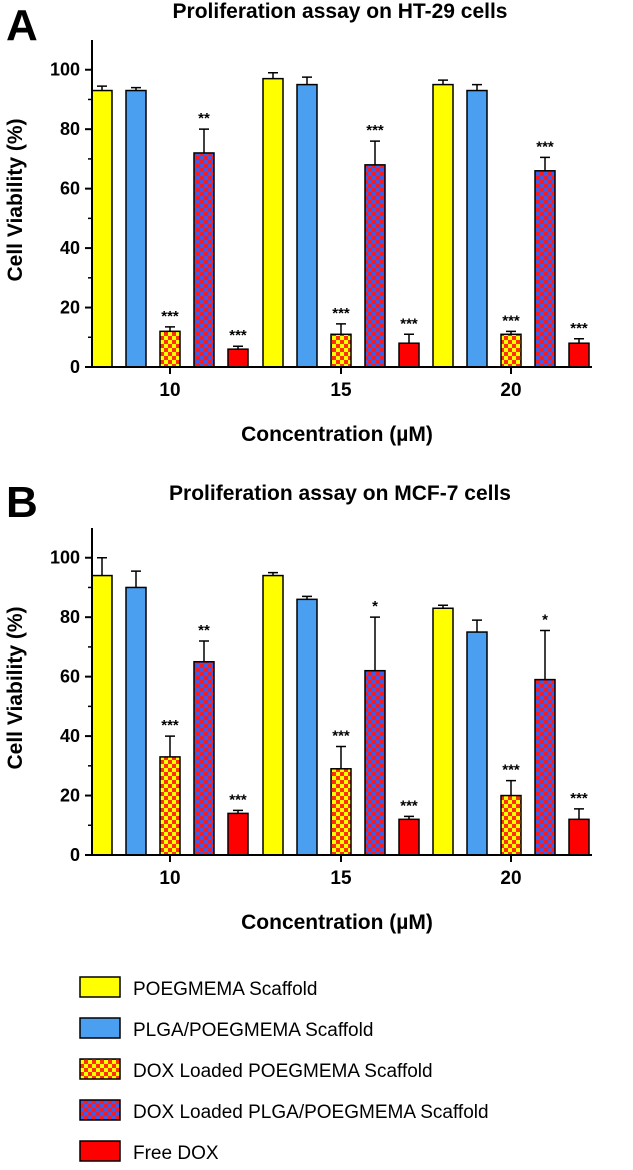 This screenshot has width=633, height=1170. Describe the element at coordinates (340, 11) in the screenshot. I see `chart-title: Proliferation assay on HT-29 cells` at that location.